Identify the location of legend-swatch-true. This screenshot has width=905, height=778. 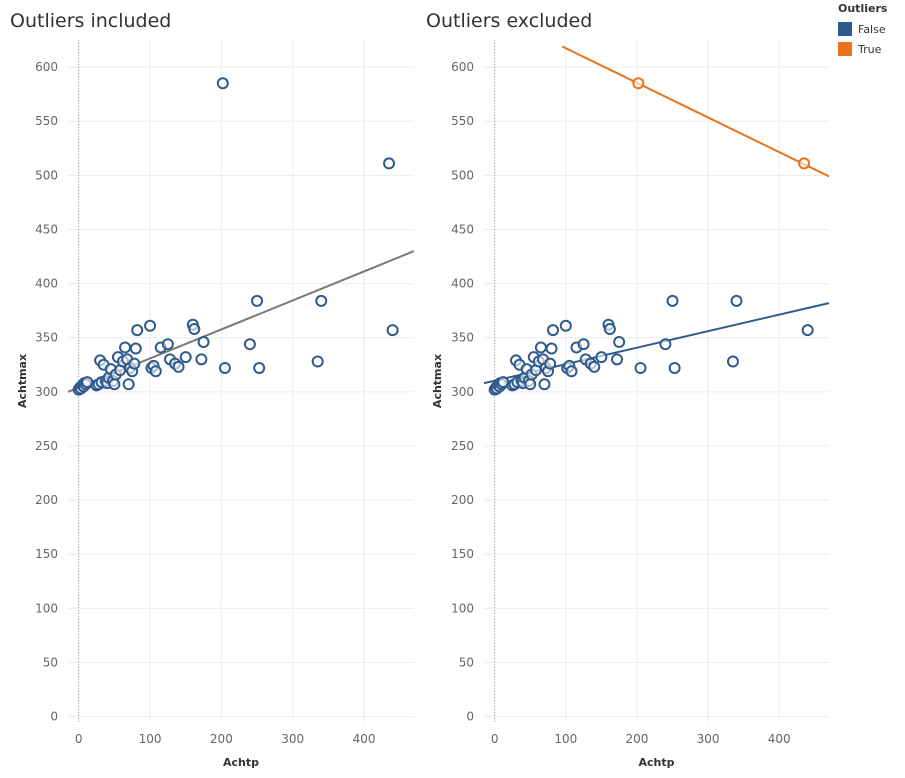
(845, 49).